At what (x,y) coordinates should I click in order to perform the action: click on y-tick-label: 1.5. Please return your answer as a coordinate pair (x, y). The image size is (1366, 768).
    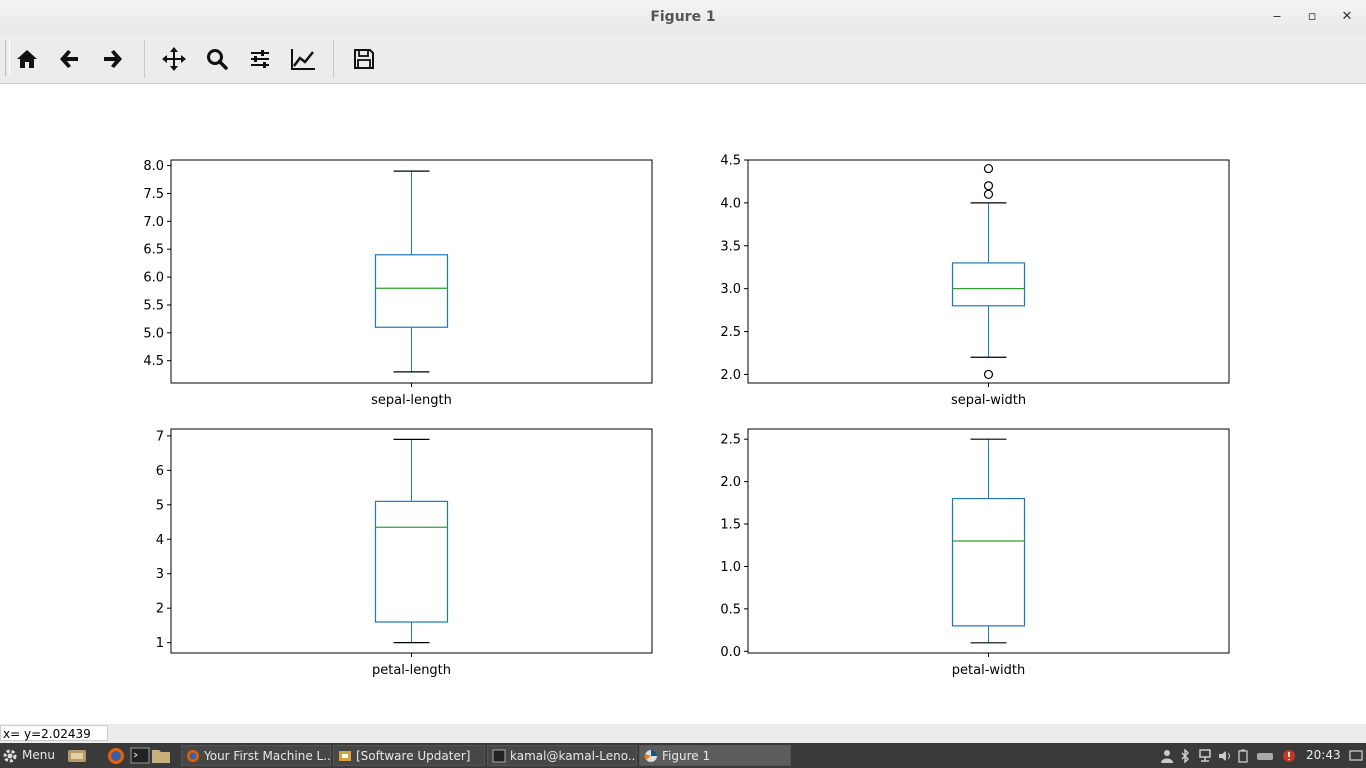
    Looking at the image, I should click on (730, 525).